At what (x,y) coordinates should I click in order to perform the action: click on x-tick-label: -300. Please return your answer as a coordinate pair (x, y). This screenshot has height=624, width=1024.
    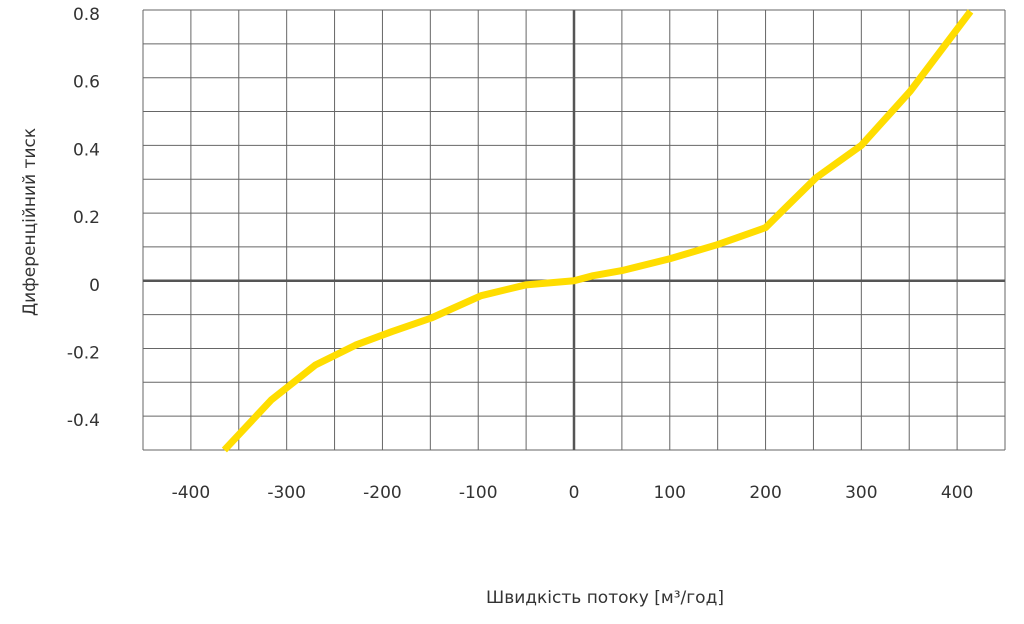
    Looking at the image, I should click on (286, 493).